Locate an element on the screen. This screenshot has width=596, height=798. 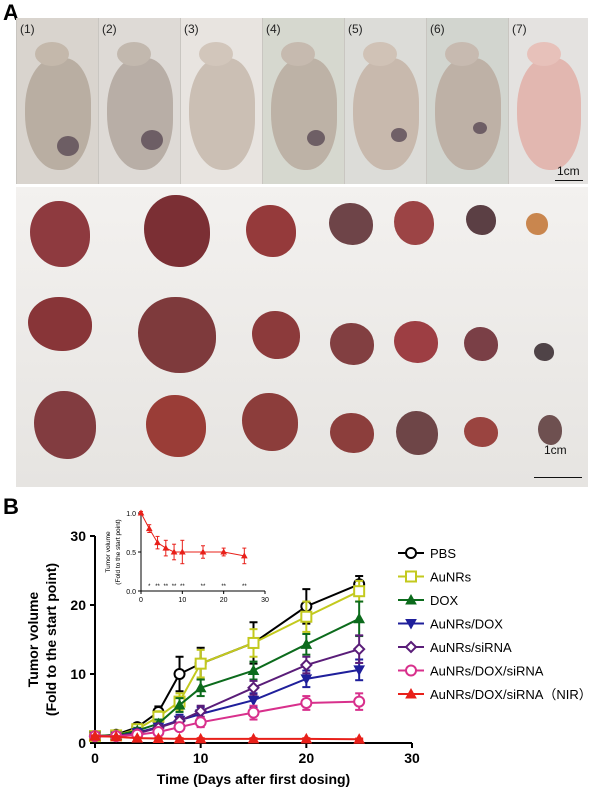
y-tick-label: 20 is located at coordinates (78, 605).